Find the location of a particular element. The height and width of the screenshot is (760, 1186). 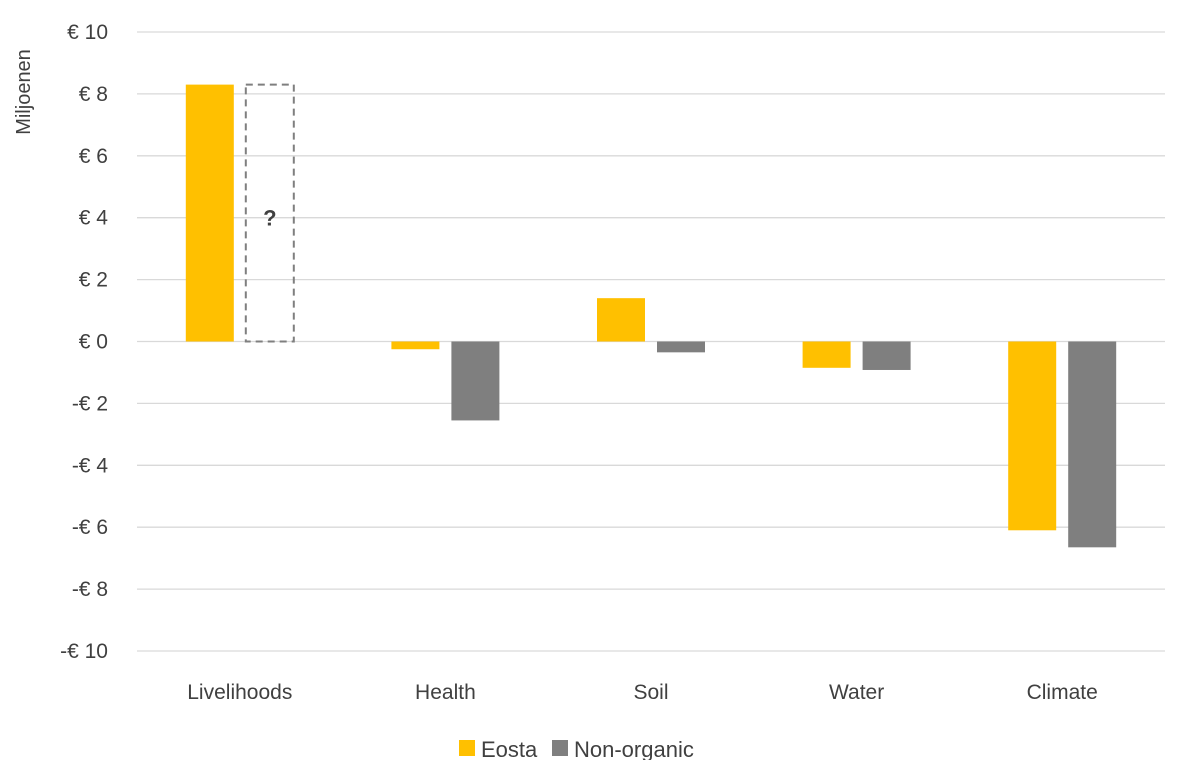

unknown-value-label: ? is located at coordinates (269, 218).